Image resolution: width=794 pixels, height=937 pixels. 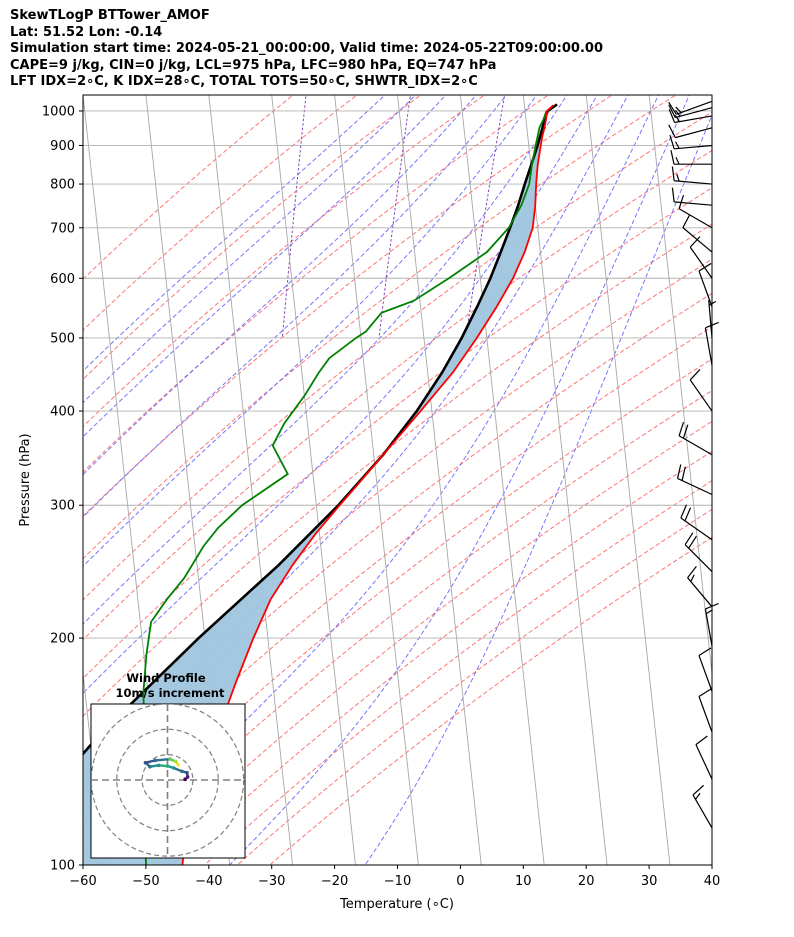 What do you see at coordinates (62, 146) in the screenshot?
I see `y-tick-label: 900` at bounding box center [62, 146].